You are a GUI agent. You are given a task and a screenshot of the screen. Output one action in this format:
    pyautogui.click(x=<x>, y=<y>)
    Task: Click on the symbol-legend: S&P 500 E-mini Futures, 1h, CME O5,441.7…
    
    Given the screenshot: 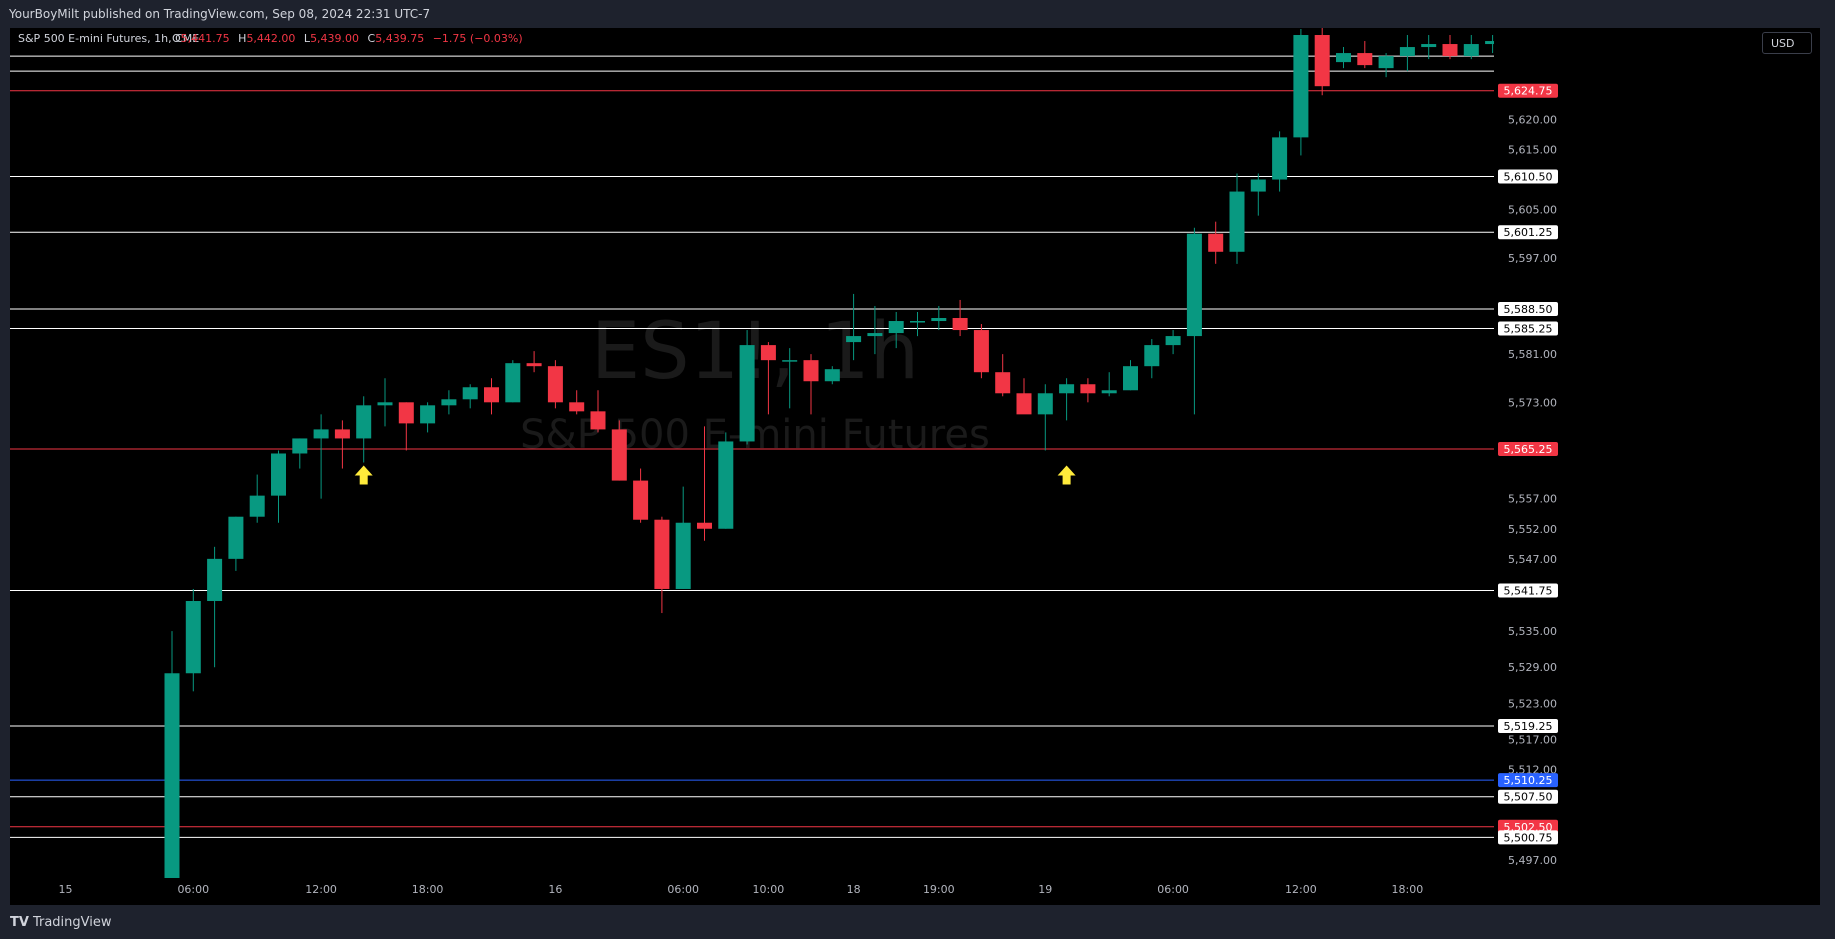 What is the action you would take?
    pyautogui.click(x=270, y=38)
    